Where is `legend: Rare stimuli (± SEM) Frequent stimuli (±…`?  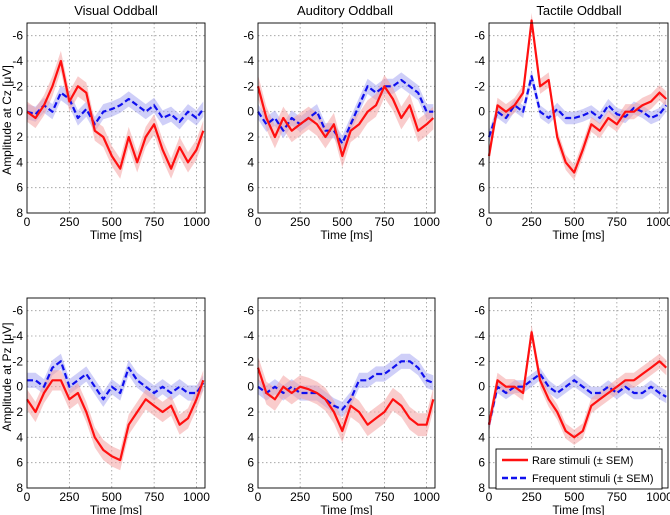 legend: Rare stimuli (± SEM) Frequent stimuli (±… is located at coordinates (579, 469).